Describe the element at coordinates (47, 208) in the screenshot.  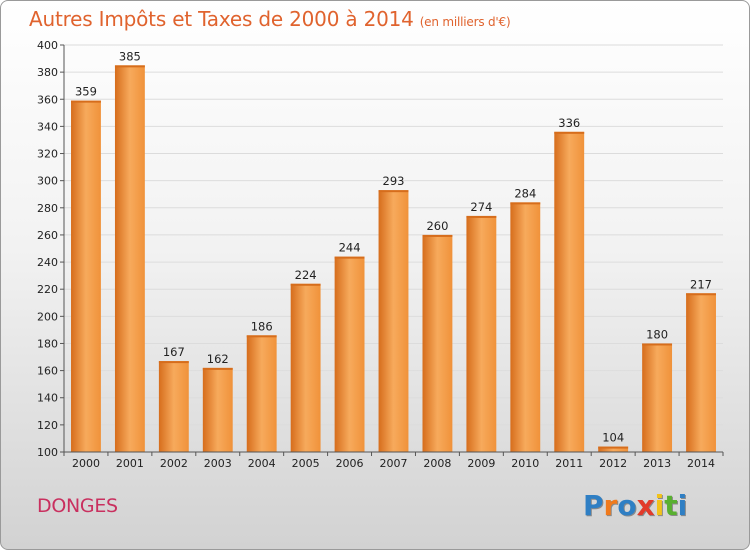
I see `y-tick-label: 280` at that location.